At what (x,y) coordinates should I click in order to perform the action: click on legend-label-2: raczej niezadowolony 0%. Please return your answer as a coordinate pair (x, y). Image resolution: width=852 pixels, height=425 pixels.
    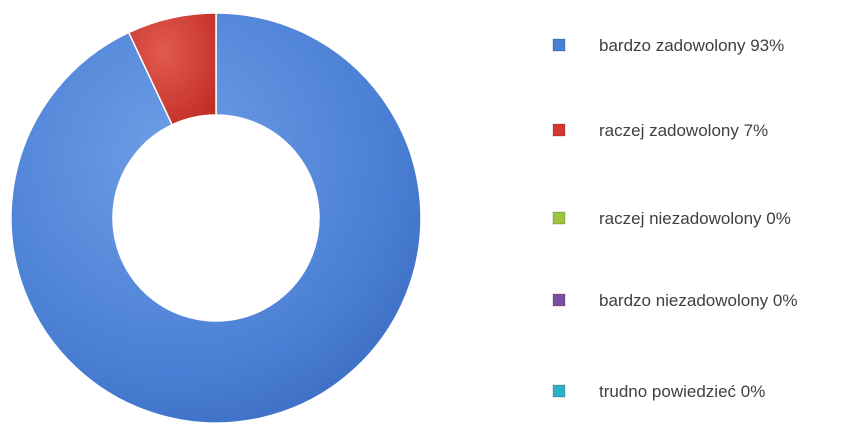
    Looking at the image, I should click on (695, 218).